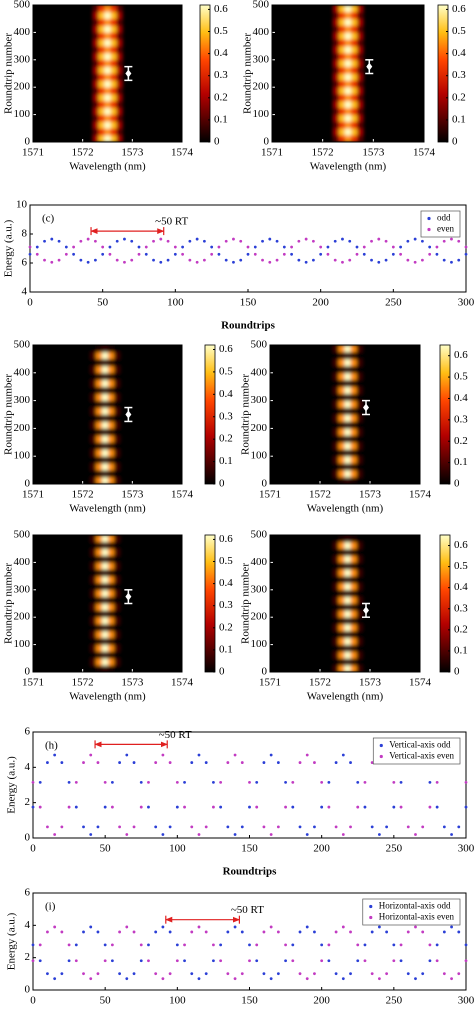  What do you see at coordinates (461, 398) in the screenshot?
I see `colorbar-tick-label: 0.4` at bounding box center [461, 398].